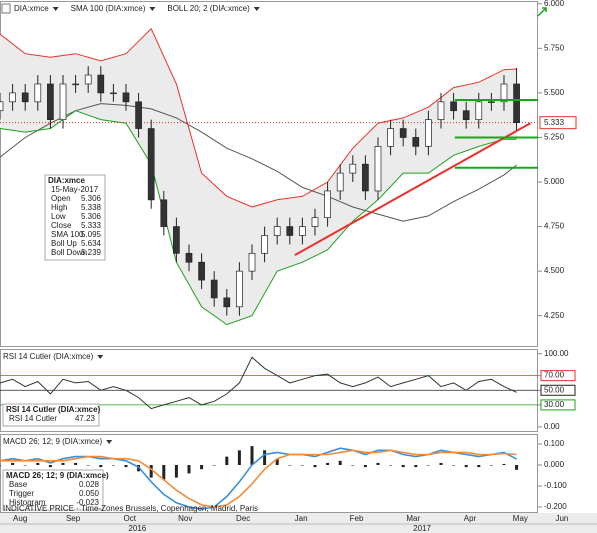  Describe the element at coordinates (554, 315) in the screenshot. I see `y-tick-label: 4.250` at that location.